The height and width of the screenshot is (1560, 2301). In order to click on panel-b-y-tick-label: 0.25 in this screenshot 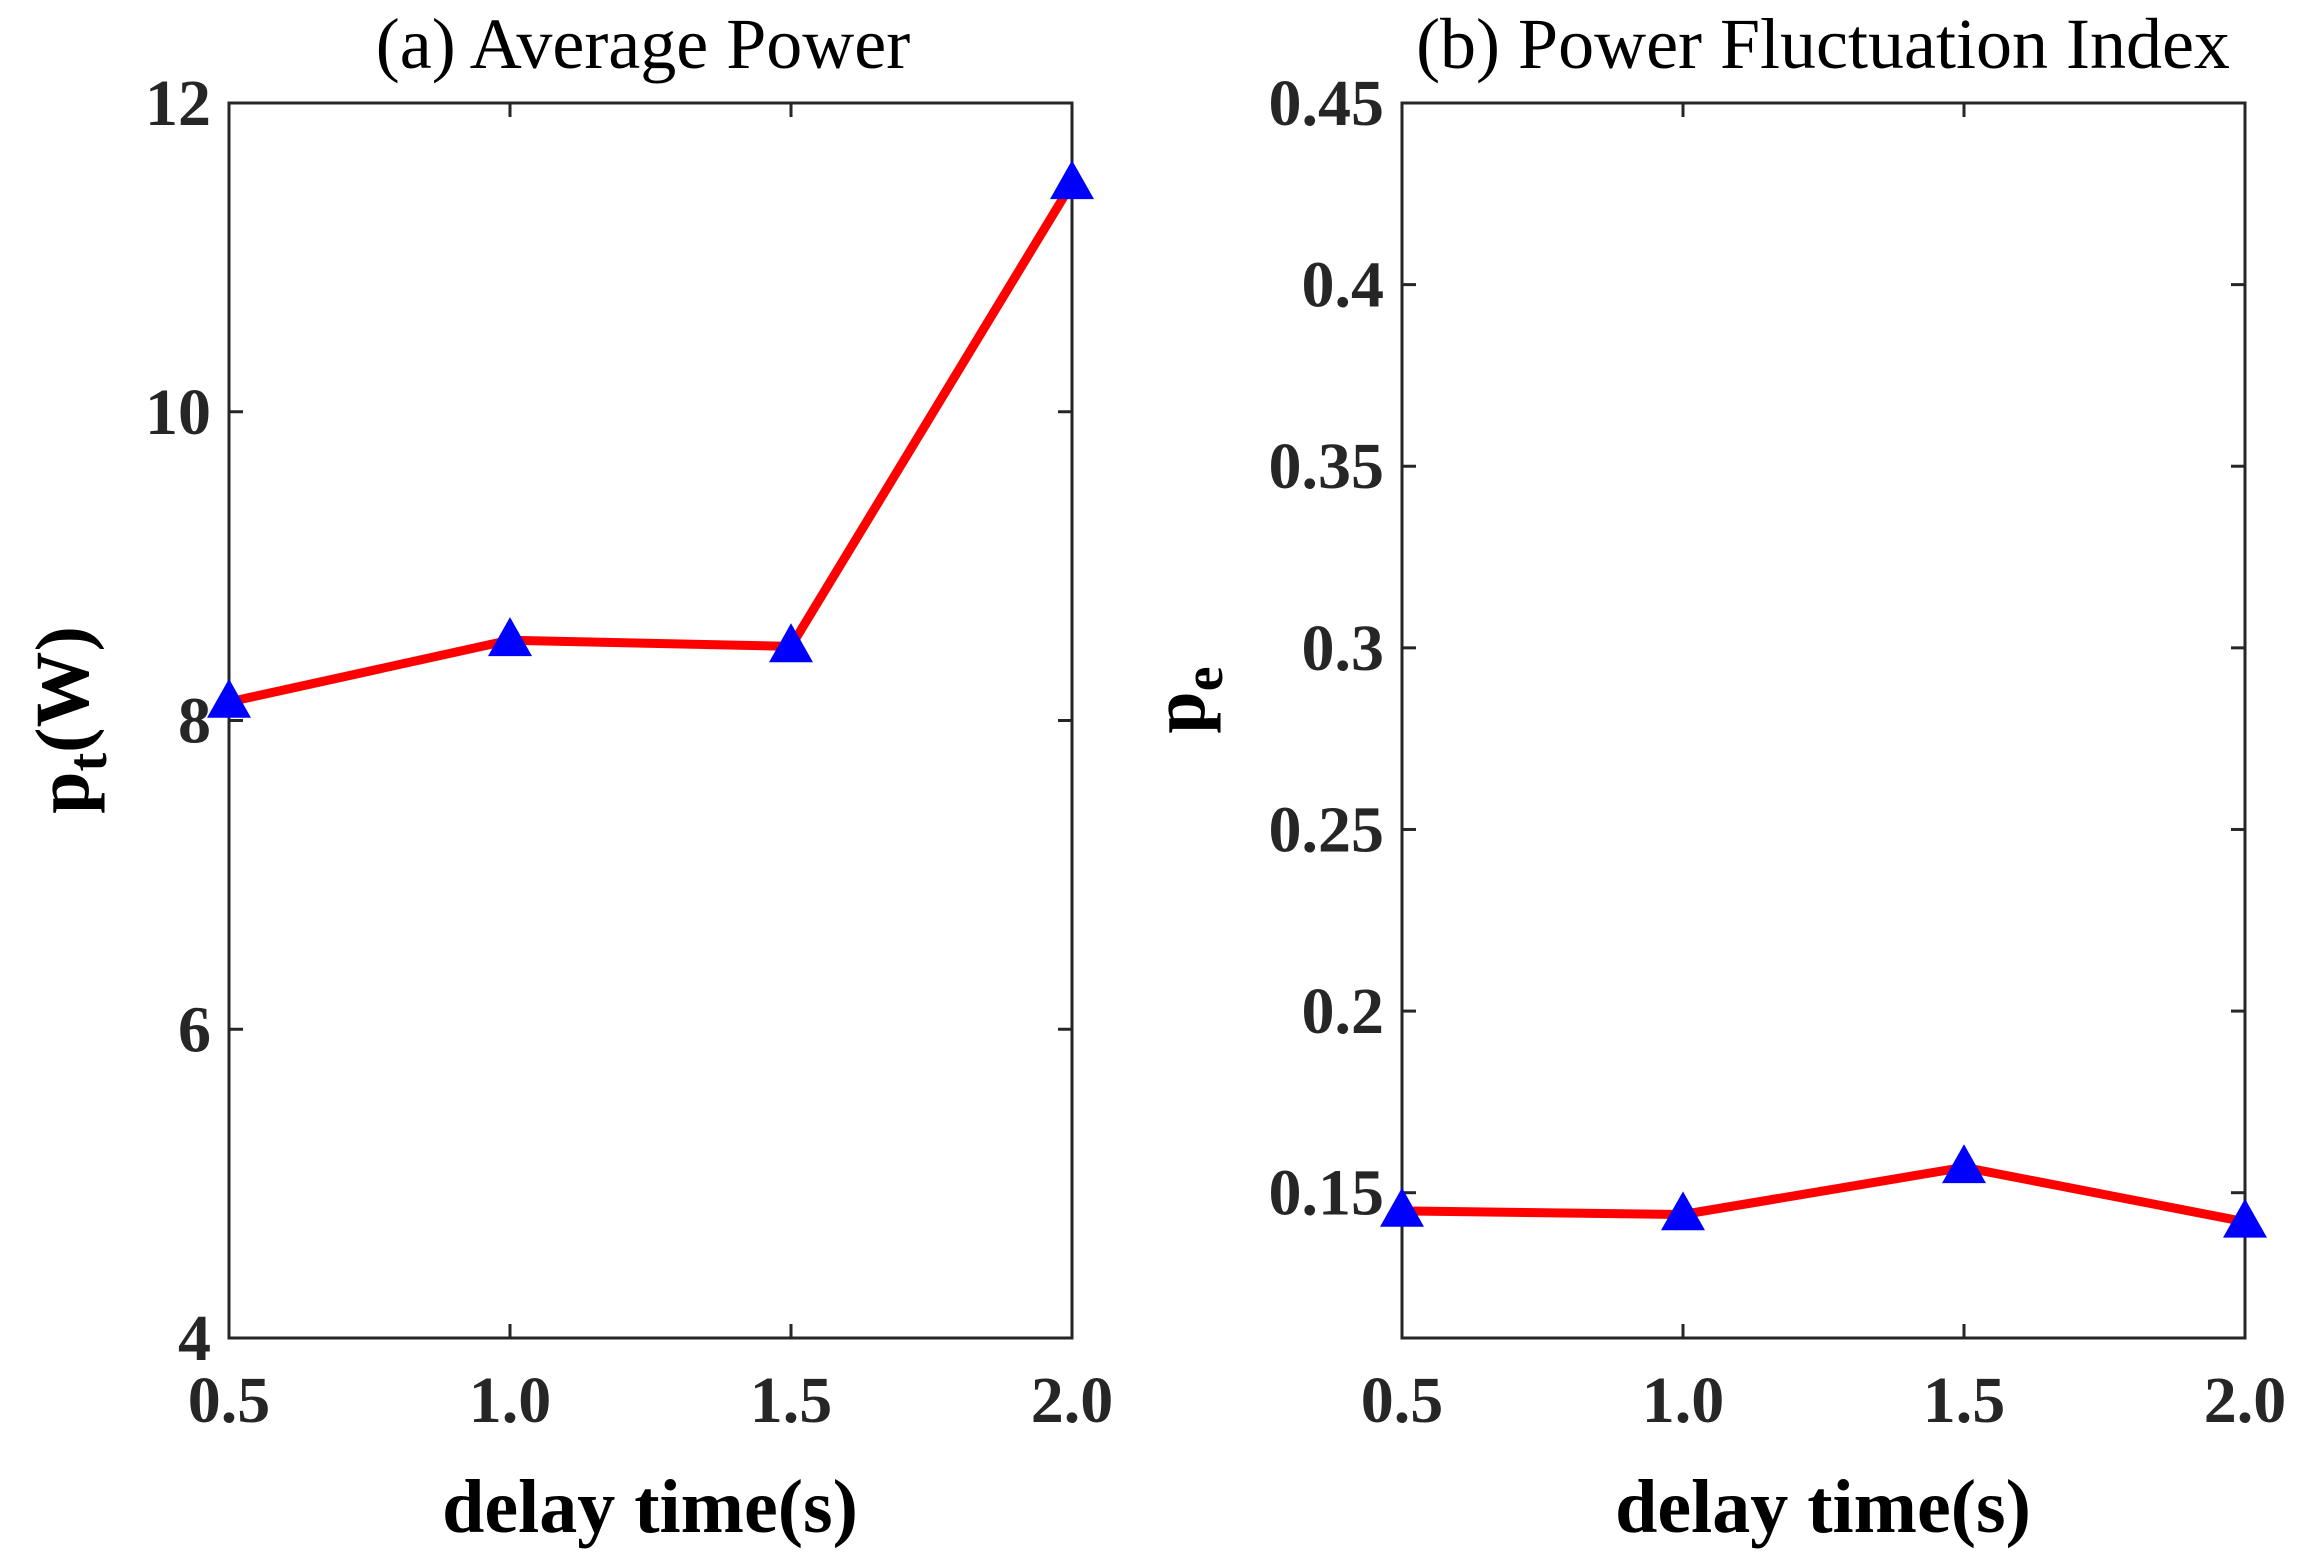, I will do `click(1327, 829)`.